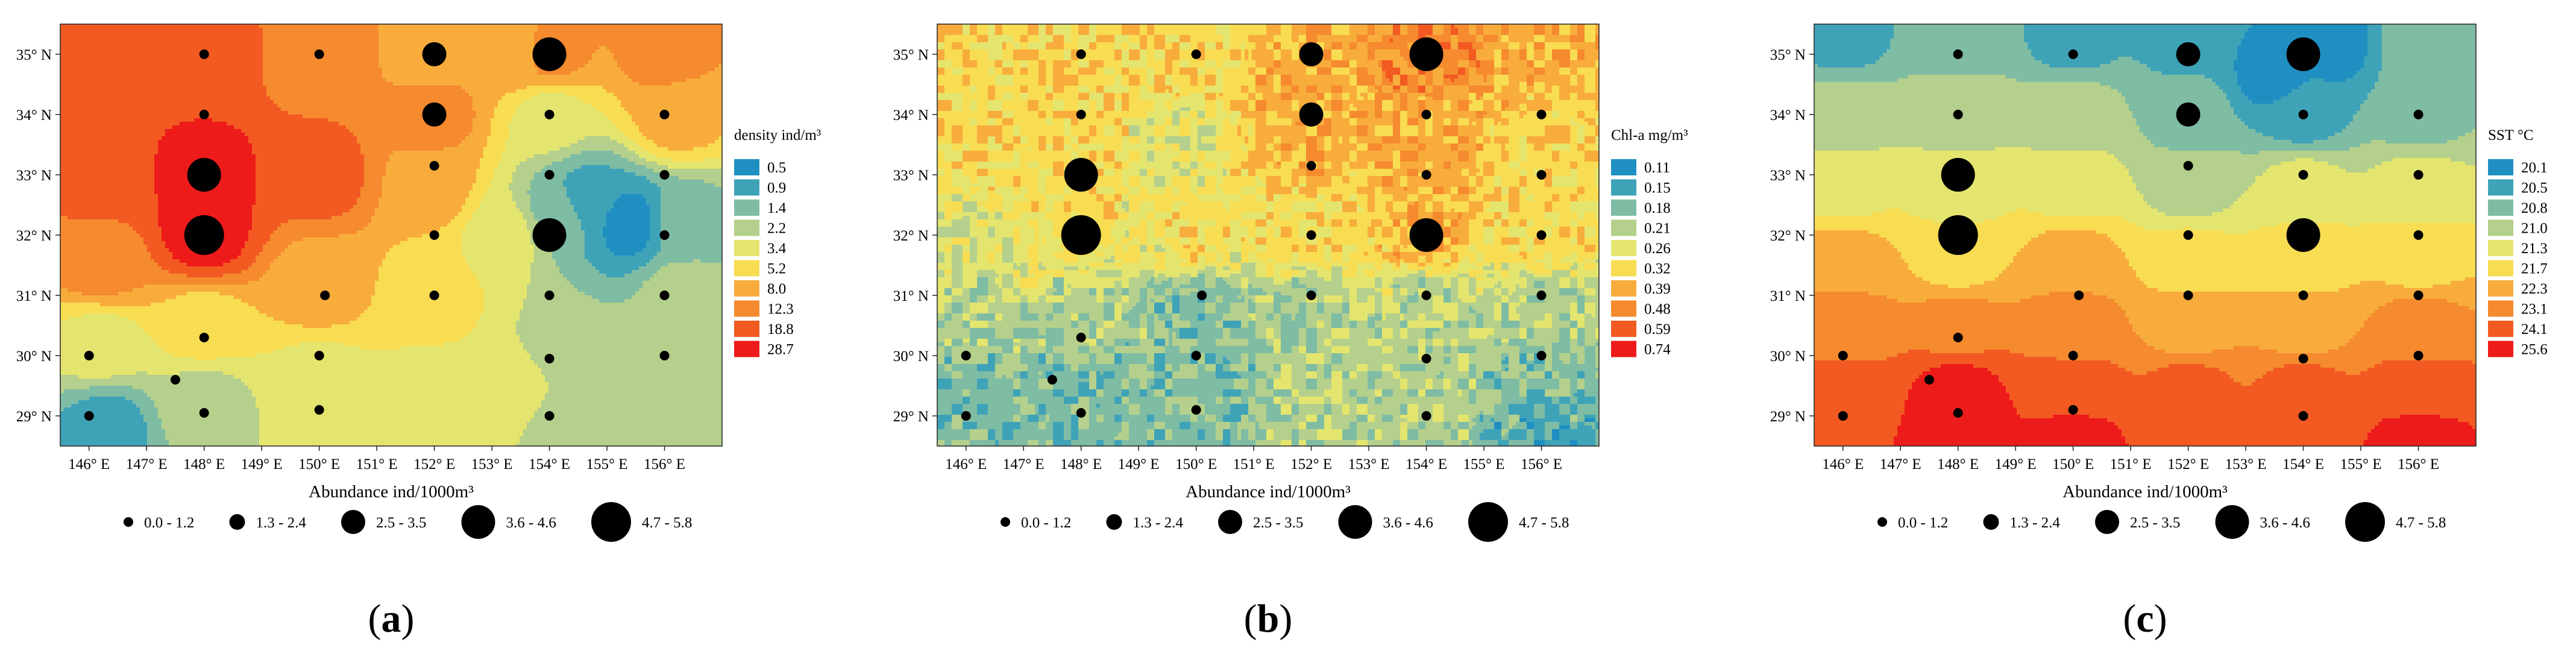 The width and height of the screenshot is (2576, 660). What do you see at coordinates (1657, 188) in the screenshot?
I see `color-legend-label: 0.15` at bounding box center [1657, 188].